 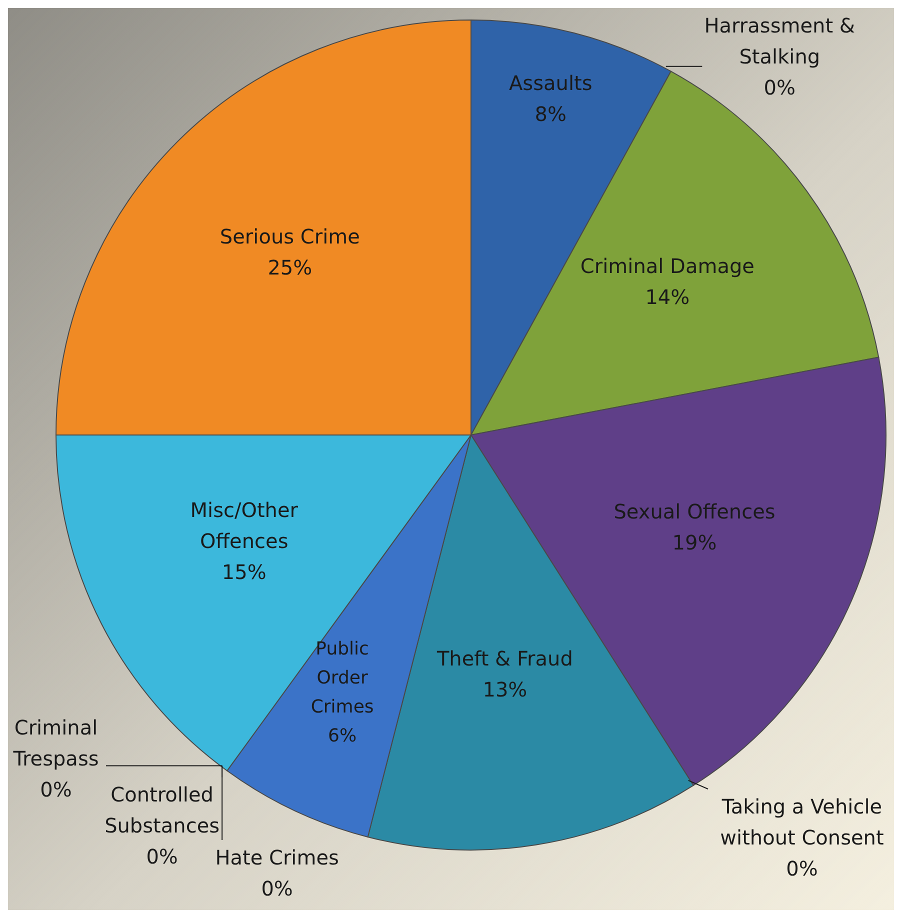 I want to click on data-label: 13%, so click(x=505, y=690).